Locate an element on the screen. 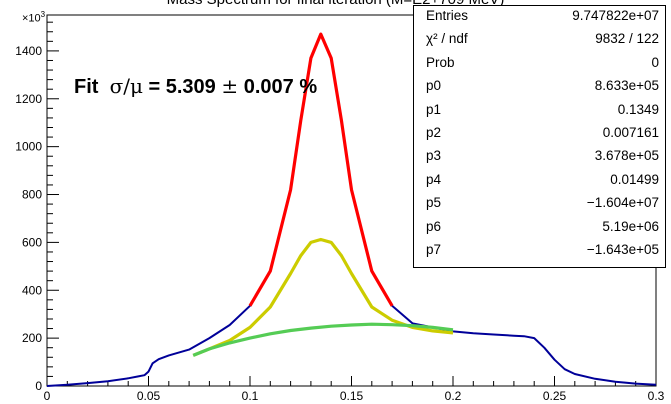  fit-error: 0.007 is located at coordinates (268, 87).